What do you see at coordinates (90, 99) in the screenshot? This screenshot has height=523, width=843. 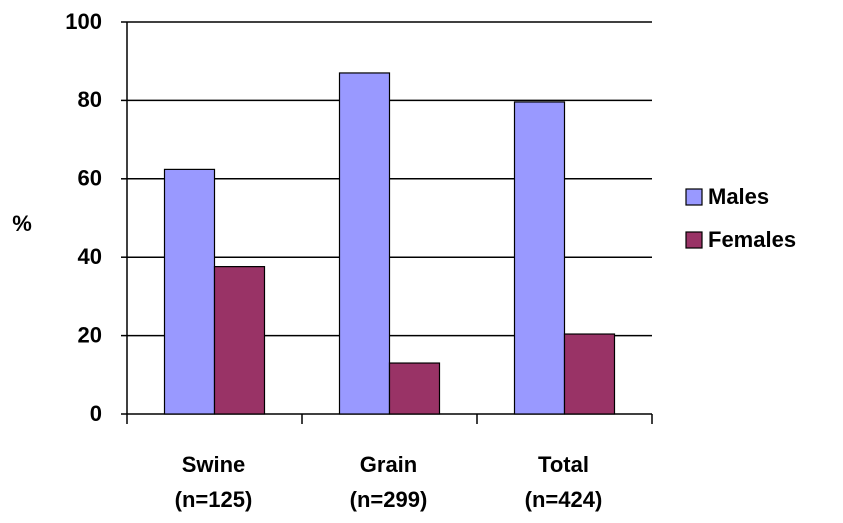 I see `y-tick-label: 80` at bounding box center [90, 99].